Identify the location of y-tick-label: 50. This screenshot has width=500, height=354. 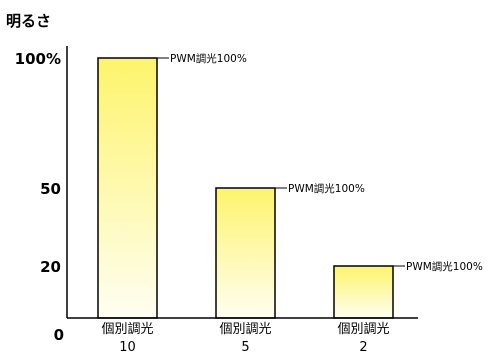
(50, 189).